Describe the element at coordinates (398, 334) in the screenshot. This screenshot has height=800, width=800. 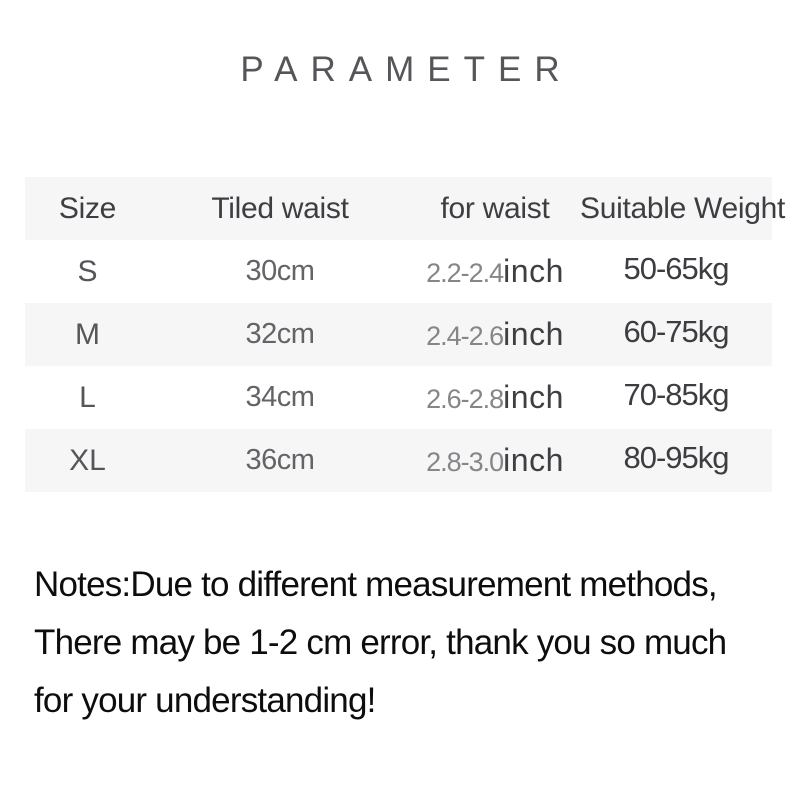
I see `size-table-row-m: M 32cm 2.4-2.6inch 60-75kg` at that location.